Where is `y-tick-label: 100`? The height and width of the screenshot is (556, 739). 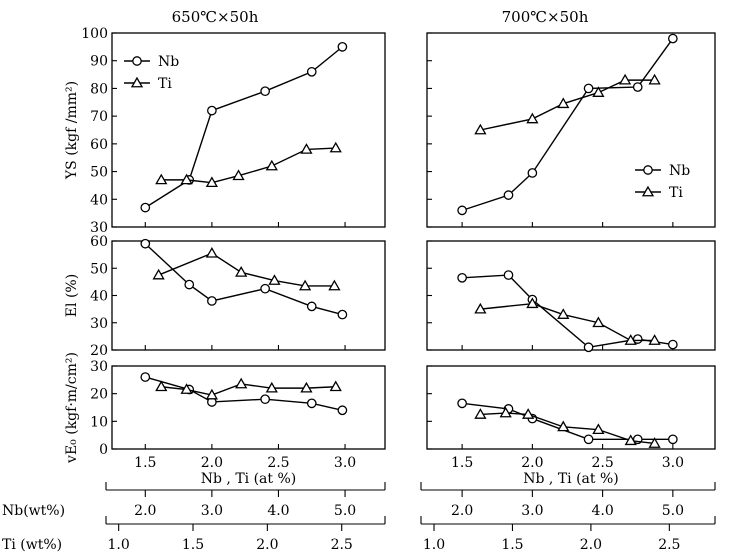
y-tick-label: 100 is located at coordinates (94, 34).